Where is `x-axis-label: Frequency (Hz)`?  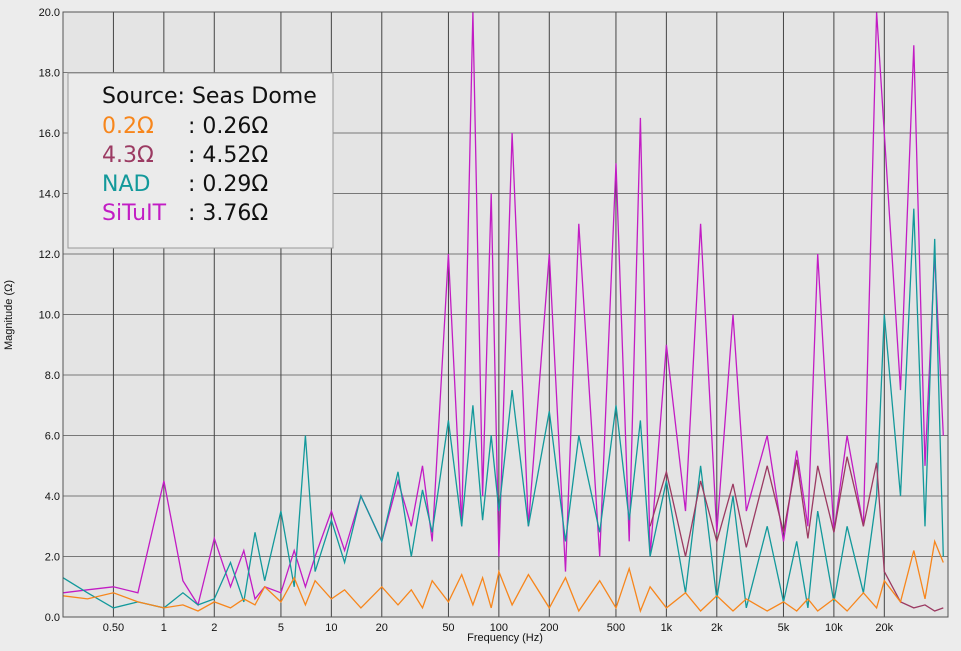
x-axis-label: Frequency (Hz) is located at coordinates (505, 638).